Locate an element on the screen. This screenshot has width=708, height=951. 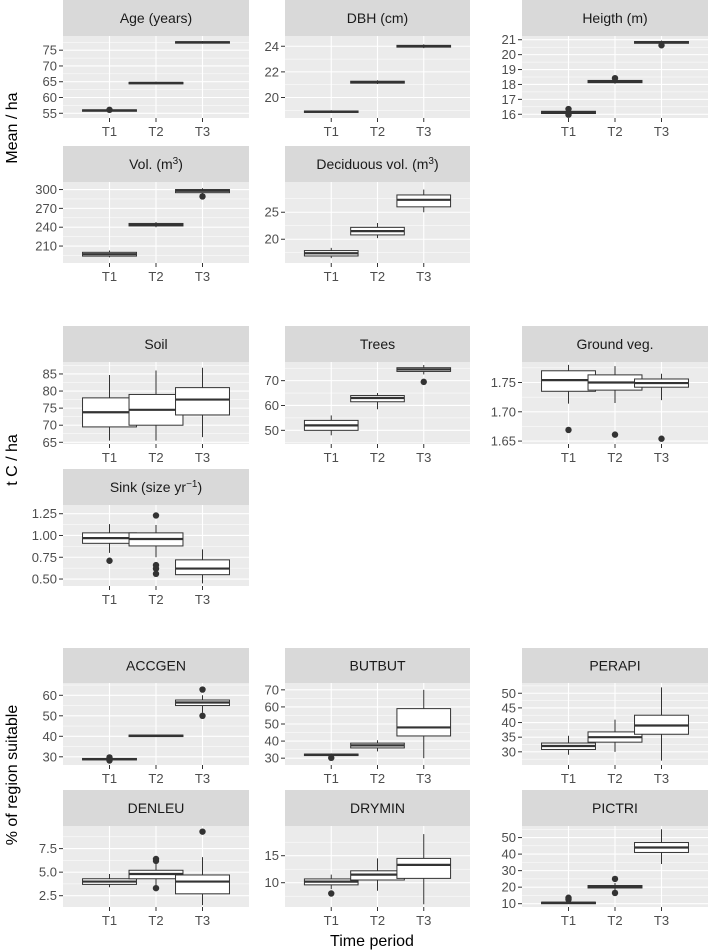
panel-title: Ground veg. is located at coordinates (614, 344).